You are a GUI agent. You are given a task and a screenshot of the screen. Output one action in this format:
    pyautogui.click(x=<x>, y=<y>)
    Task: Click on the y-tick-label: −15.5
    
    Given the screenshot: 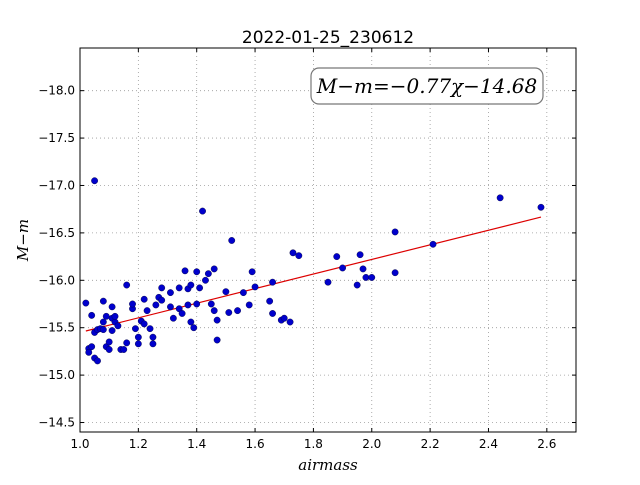 What is the action you would take?
    pyautogui.click(x=56, y=328)
    